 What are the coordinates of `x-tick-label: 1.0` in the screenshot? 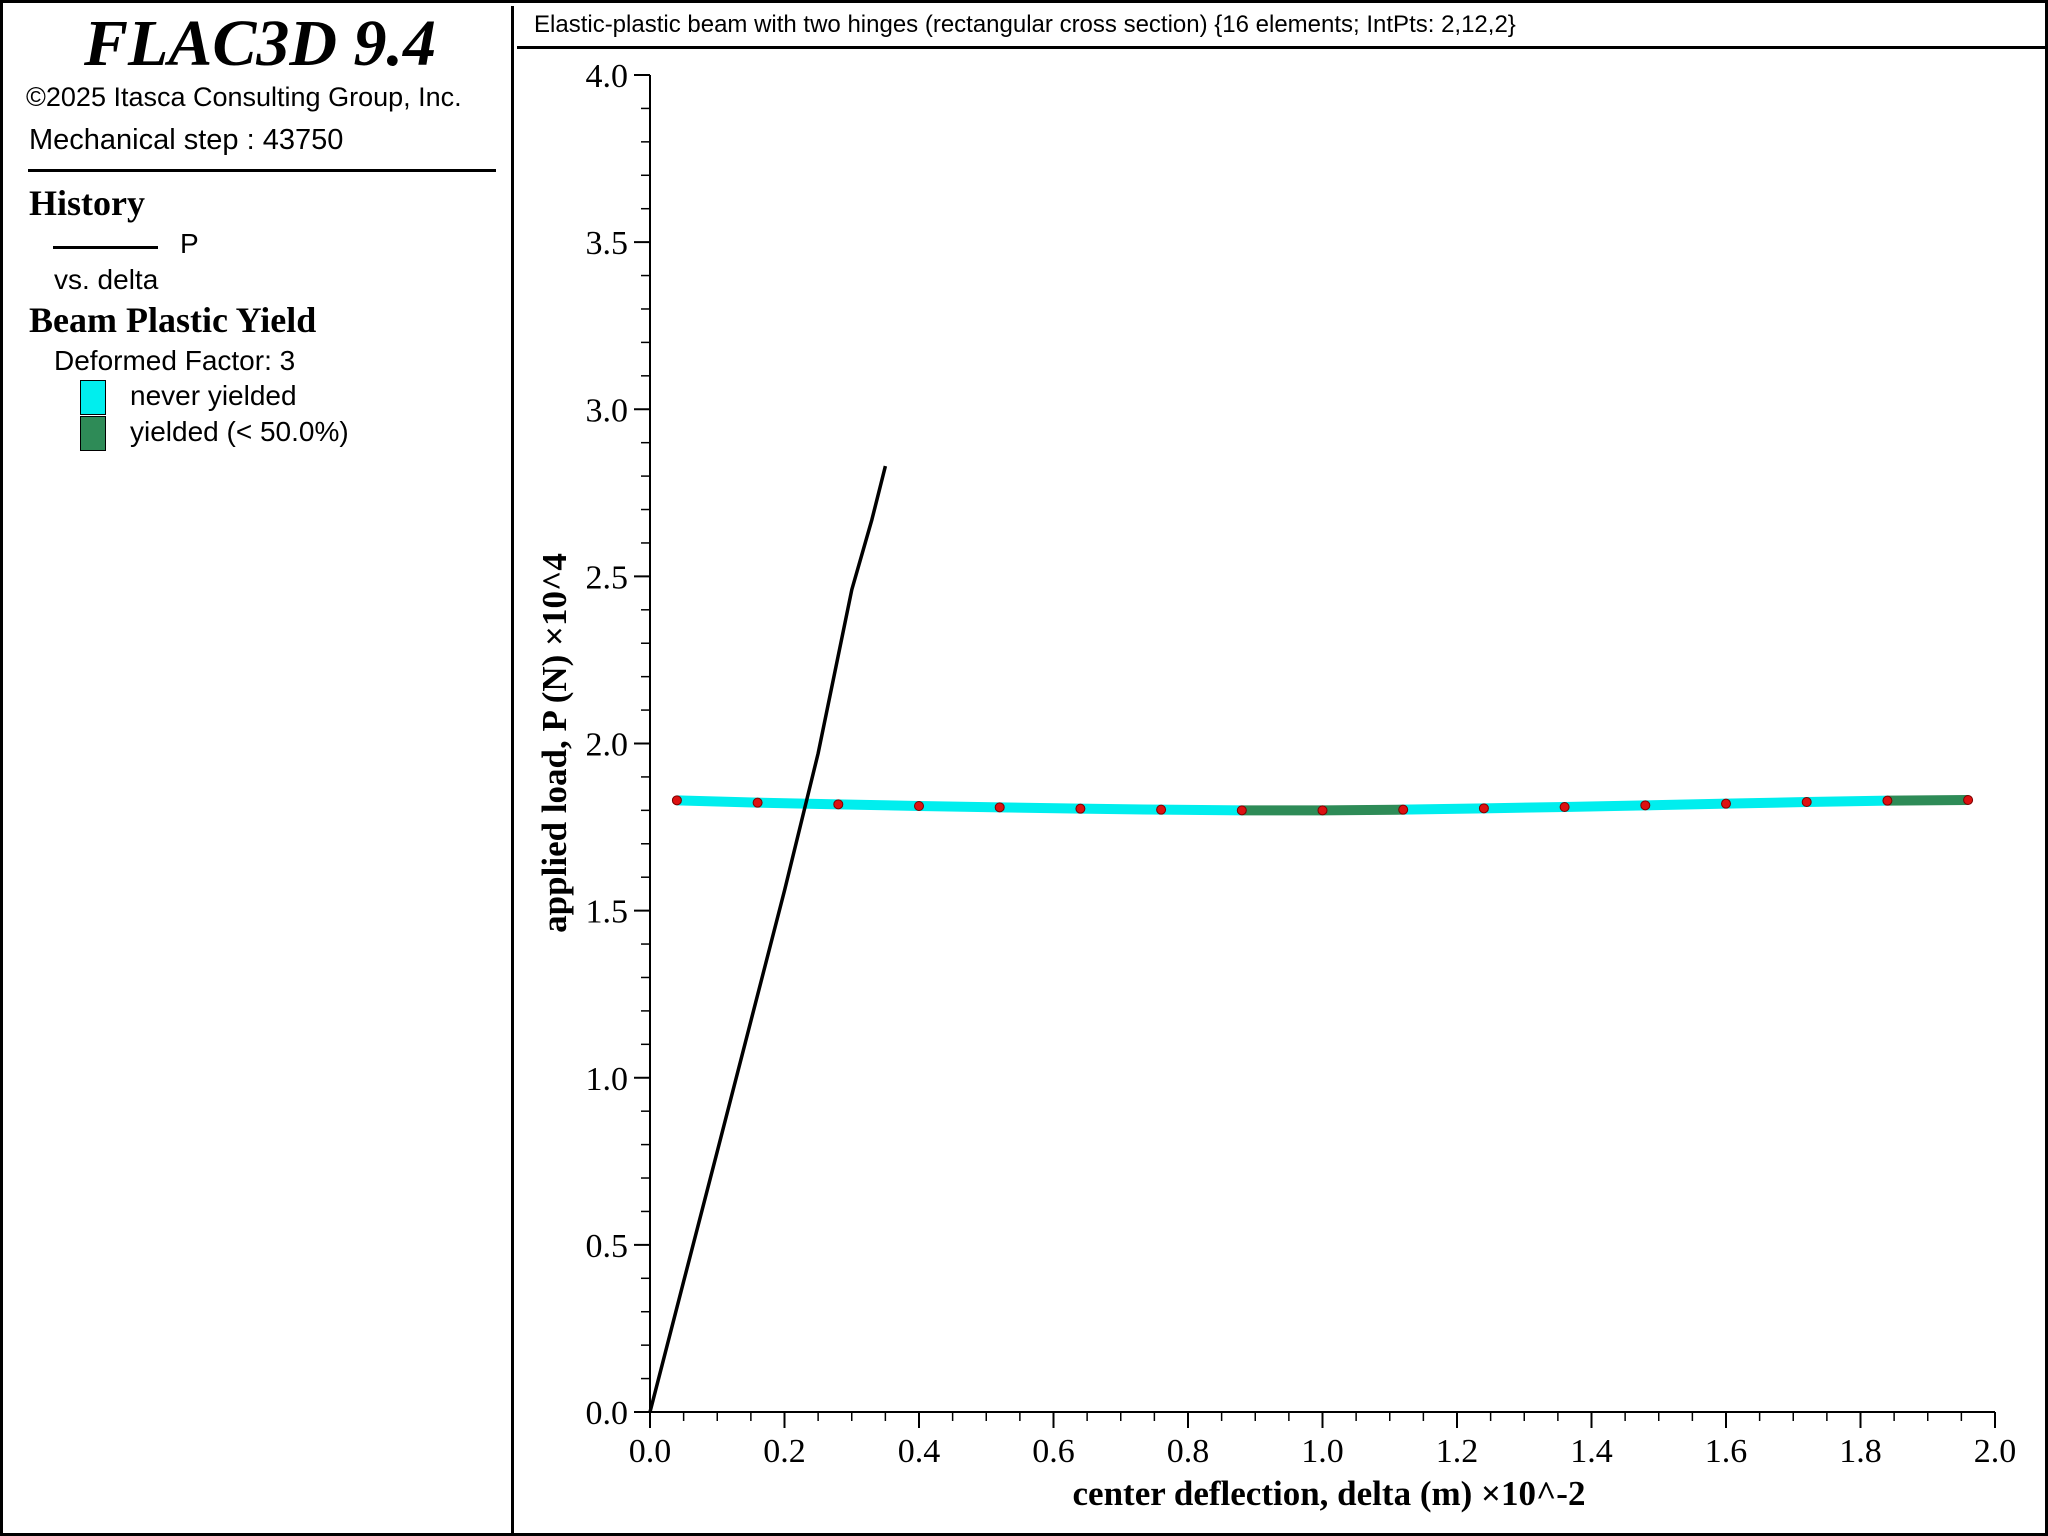 It's located at (1322, 1451).